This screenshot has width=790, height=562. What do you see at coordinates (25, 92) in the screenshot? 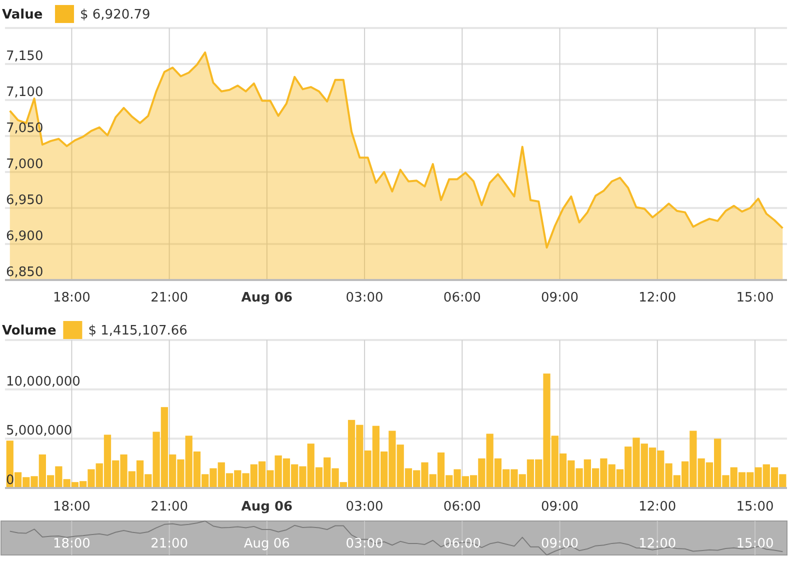
I see `y-tick-label: 7,100` at bounding box center [25, 92].